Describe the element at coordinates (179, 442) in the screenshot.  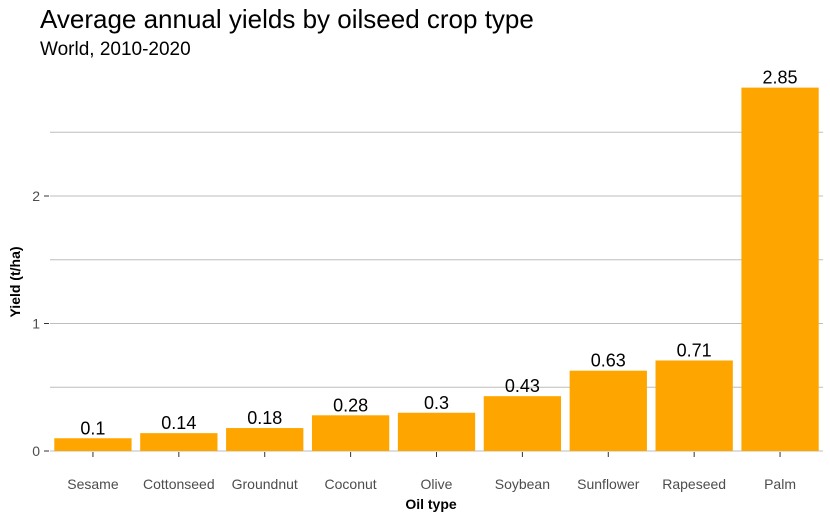
I see `bar-cottonseed` at that location.